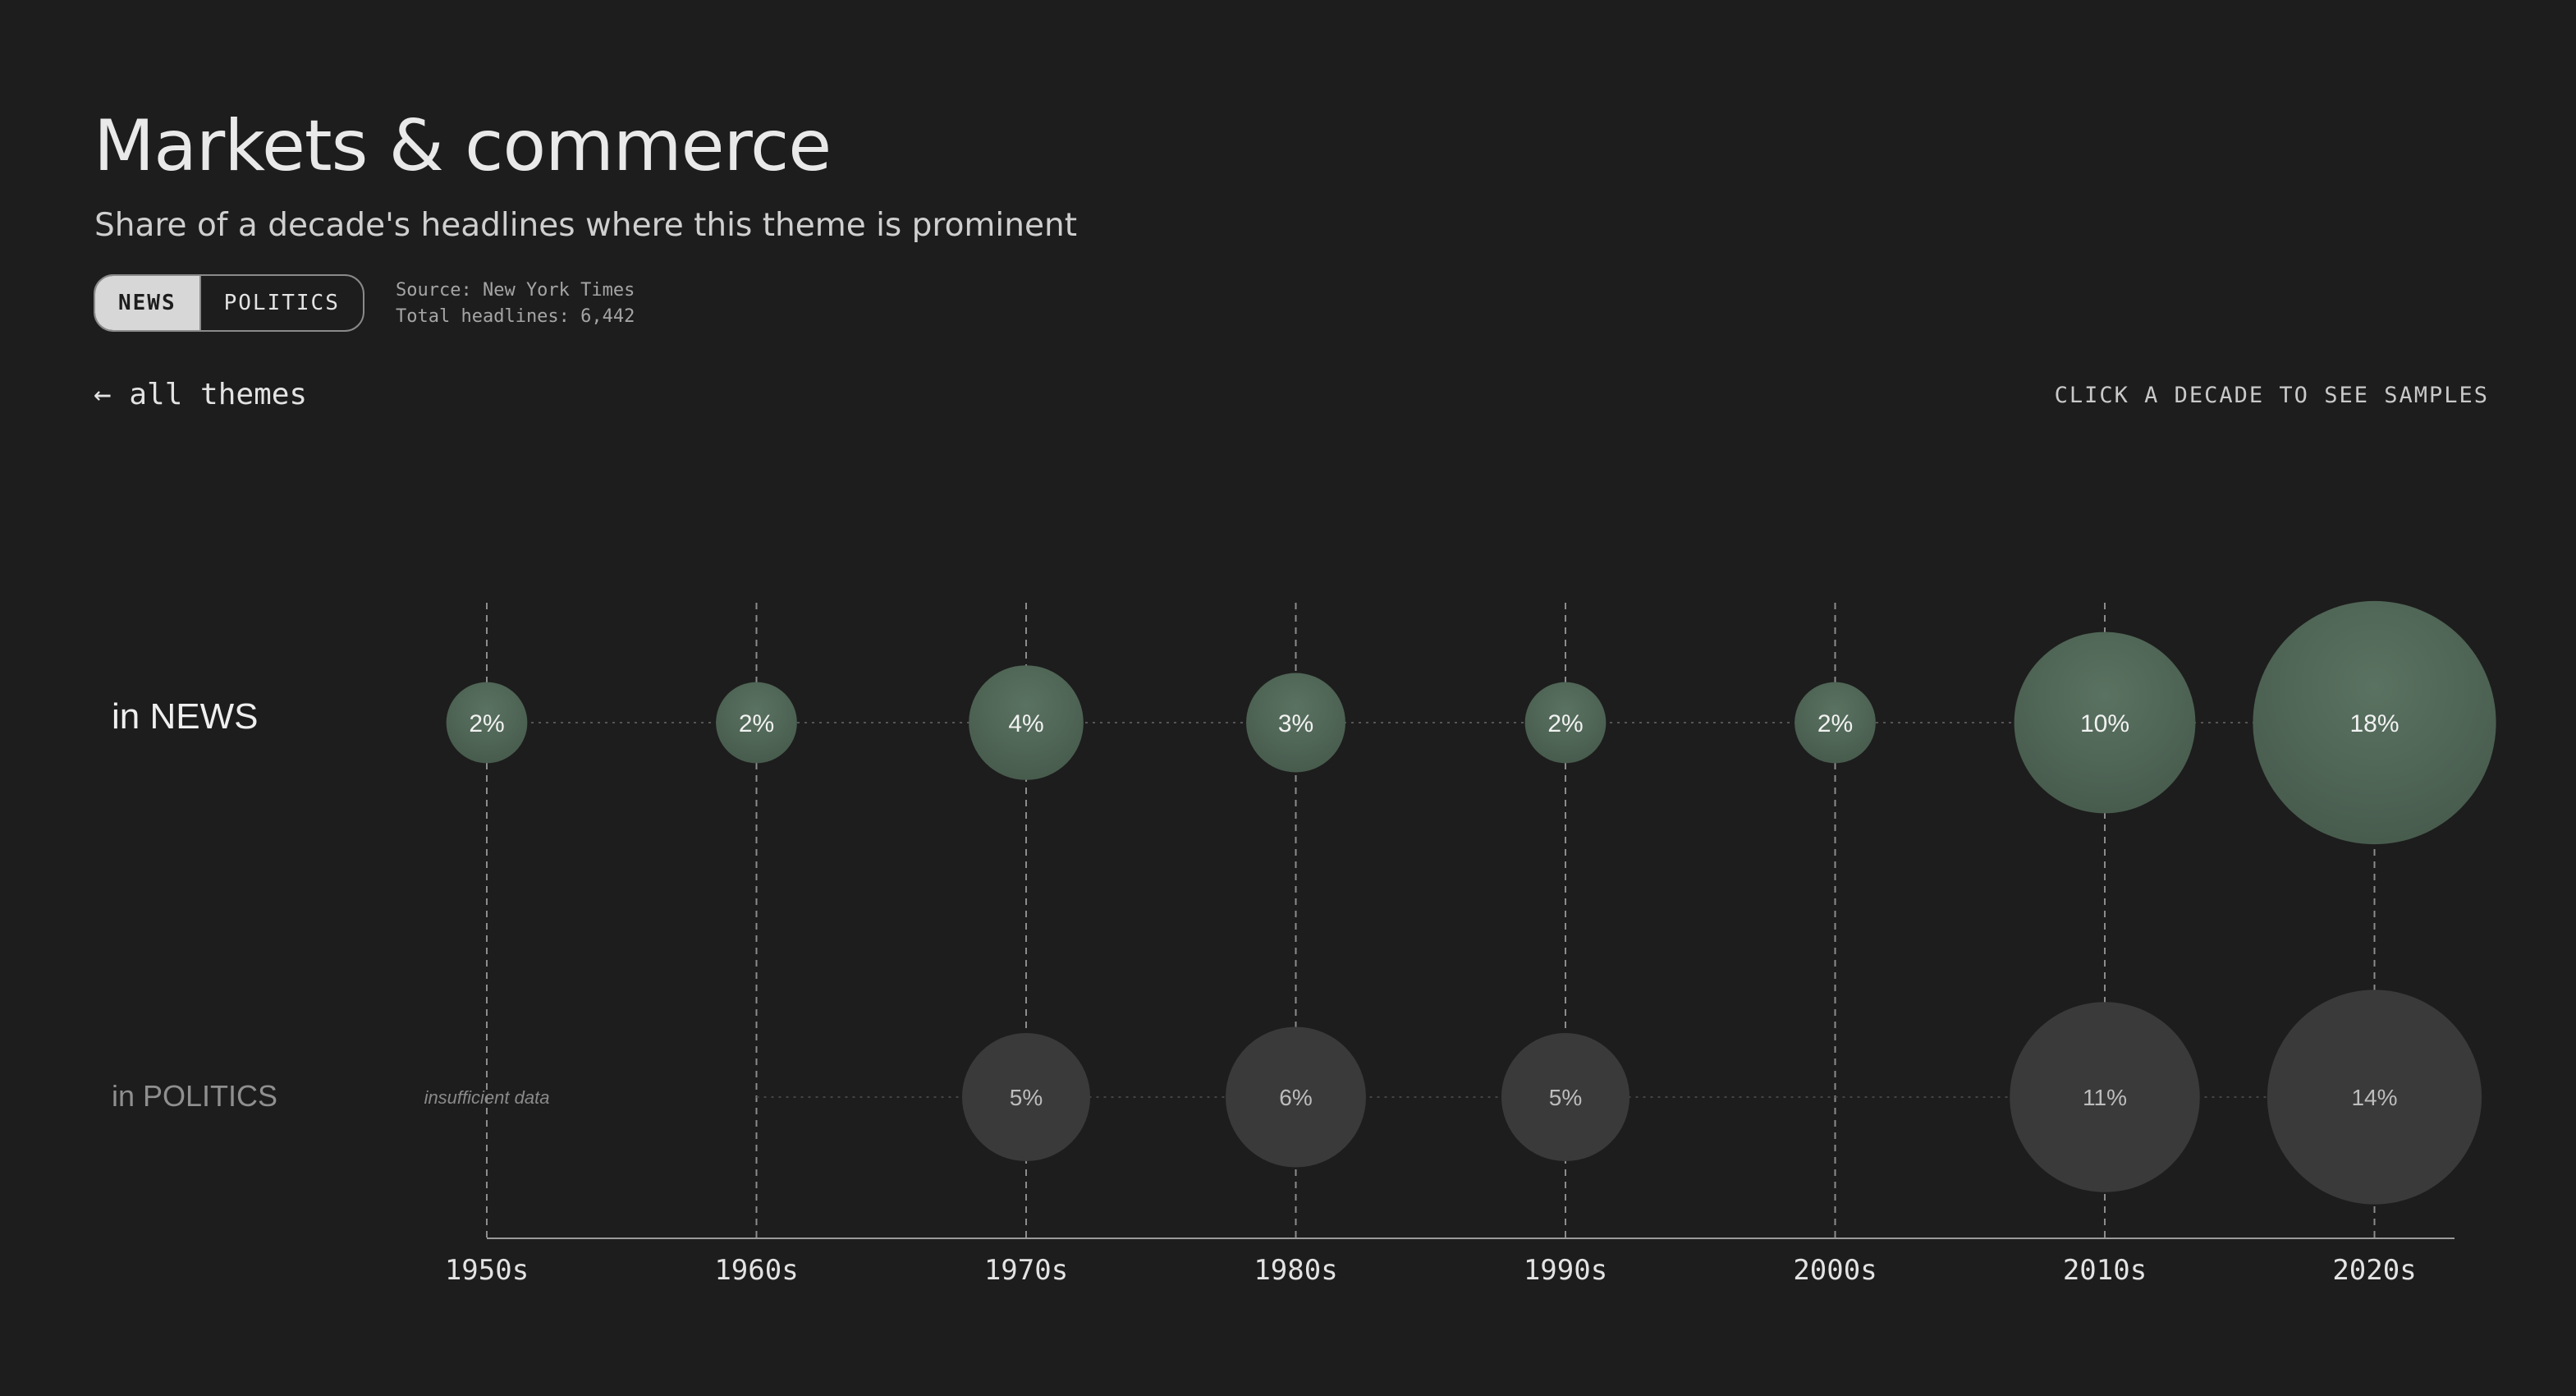 The height and width of the screenshot is (1396, 2576). I want to click on x-tick-label: 2020s, so click(2374, 1270).